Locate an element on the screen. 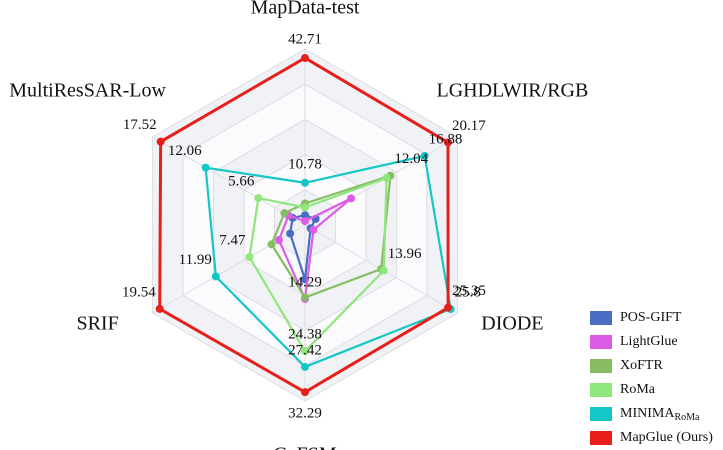 This screenshot has width=723, height=450. legend-name: XoFTR is located at coordinates (641, 365).